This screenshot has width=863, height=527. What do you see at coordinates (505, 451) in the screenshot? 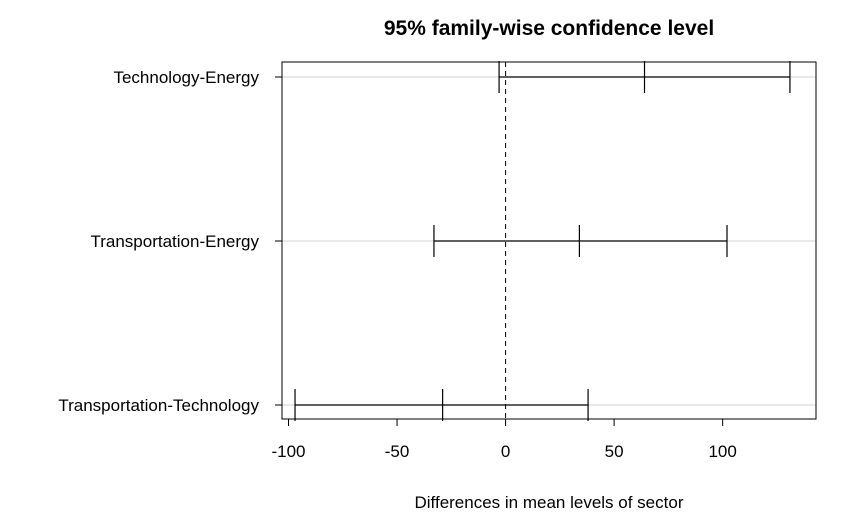
I see `x-tick-label: 0` at bounding box center [505, 451].